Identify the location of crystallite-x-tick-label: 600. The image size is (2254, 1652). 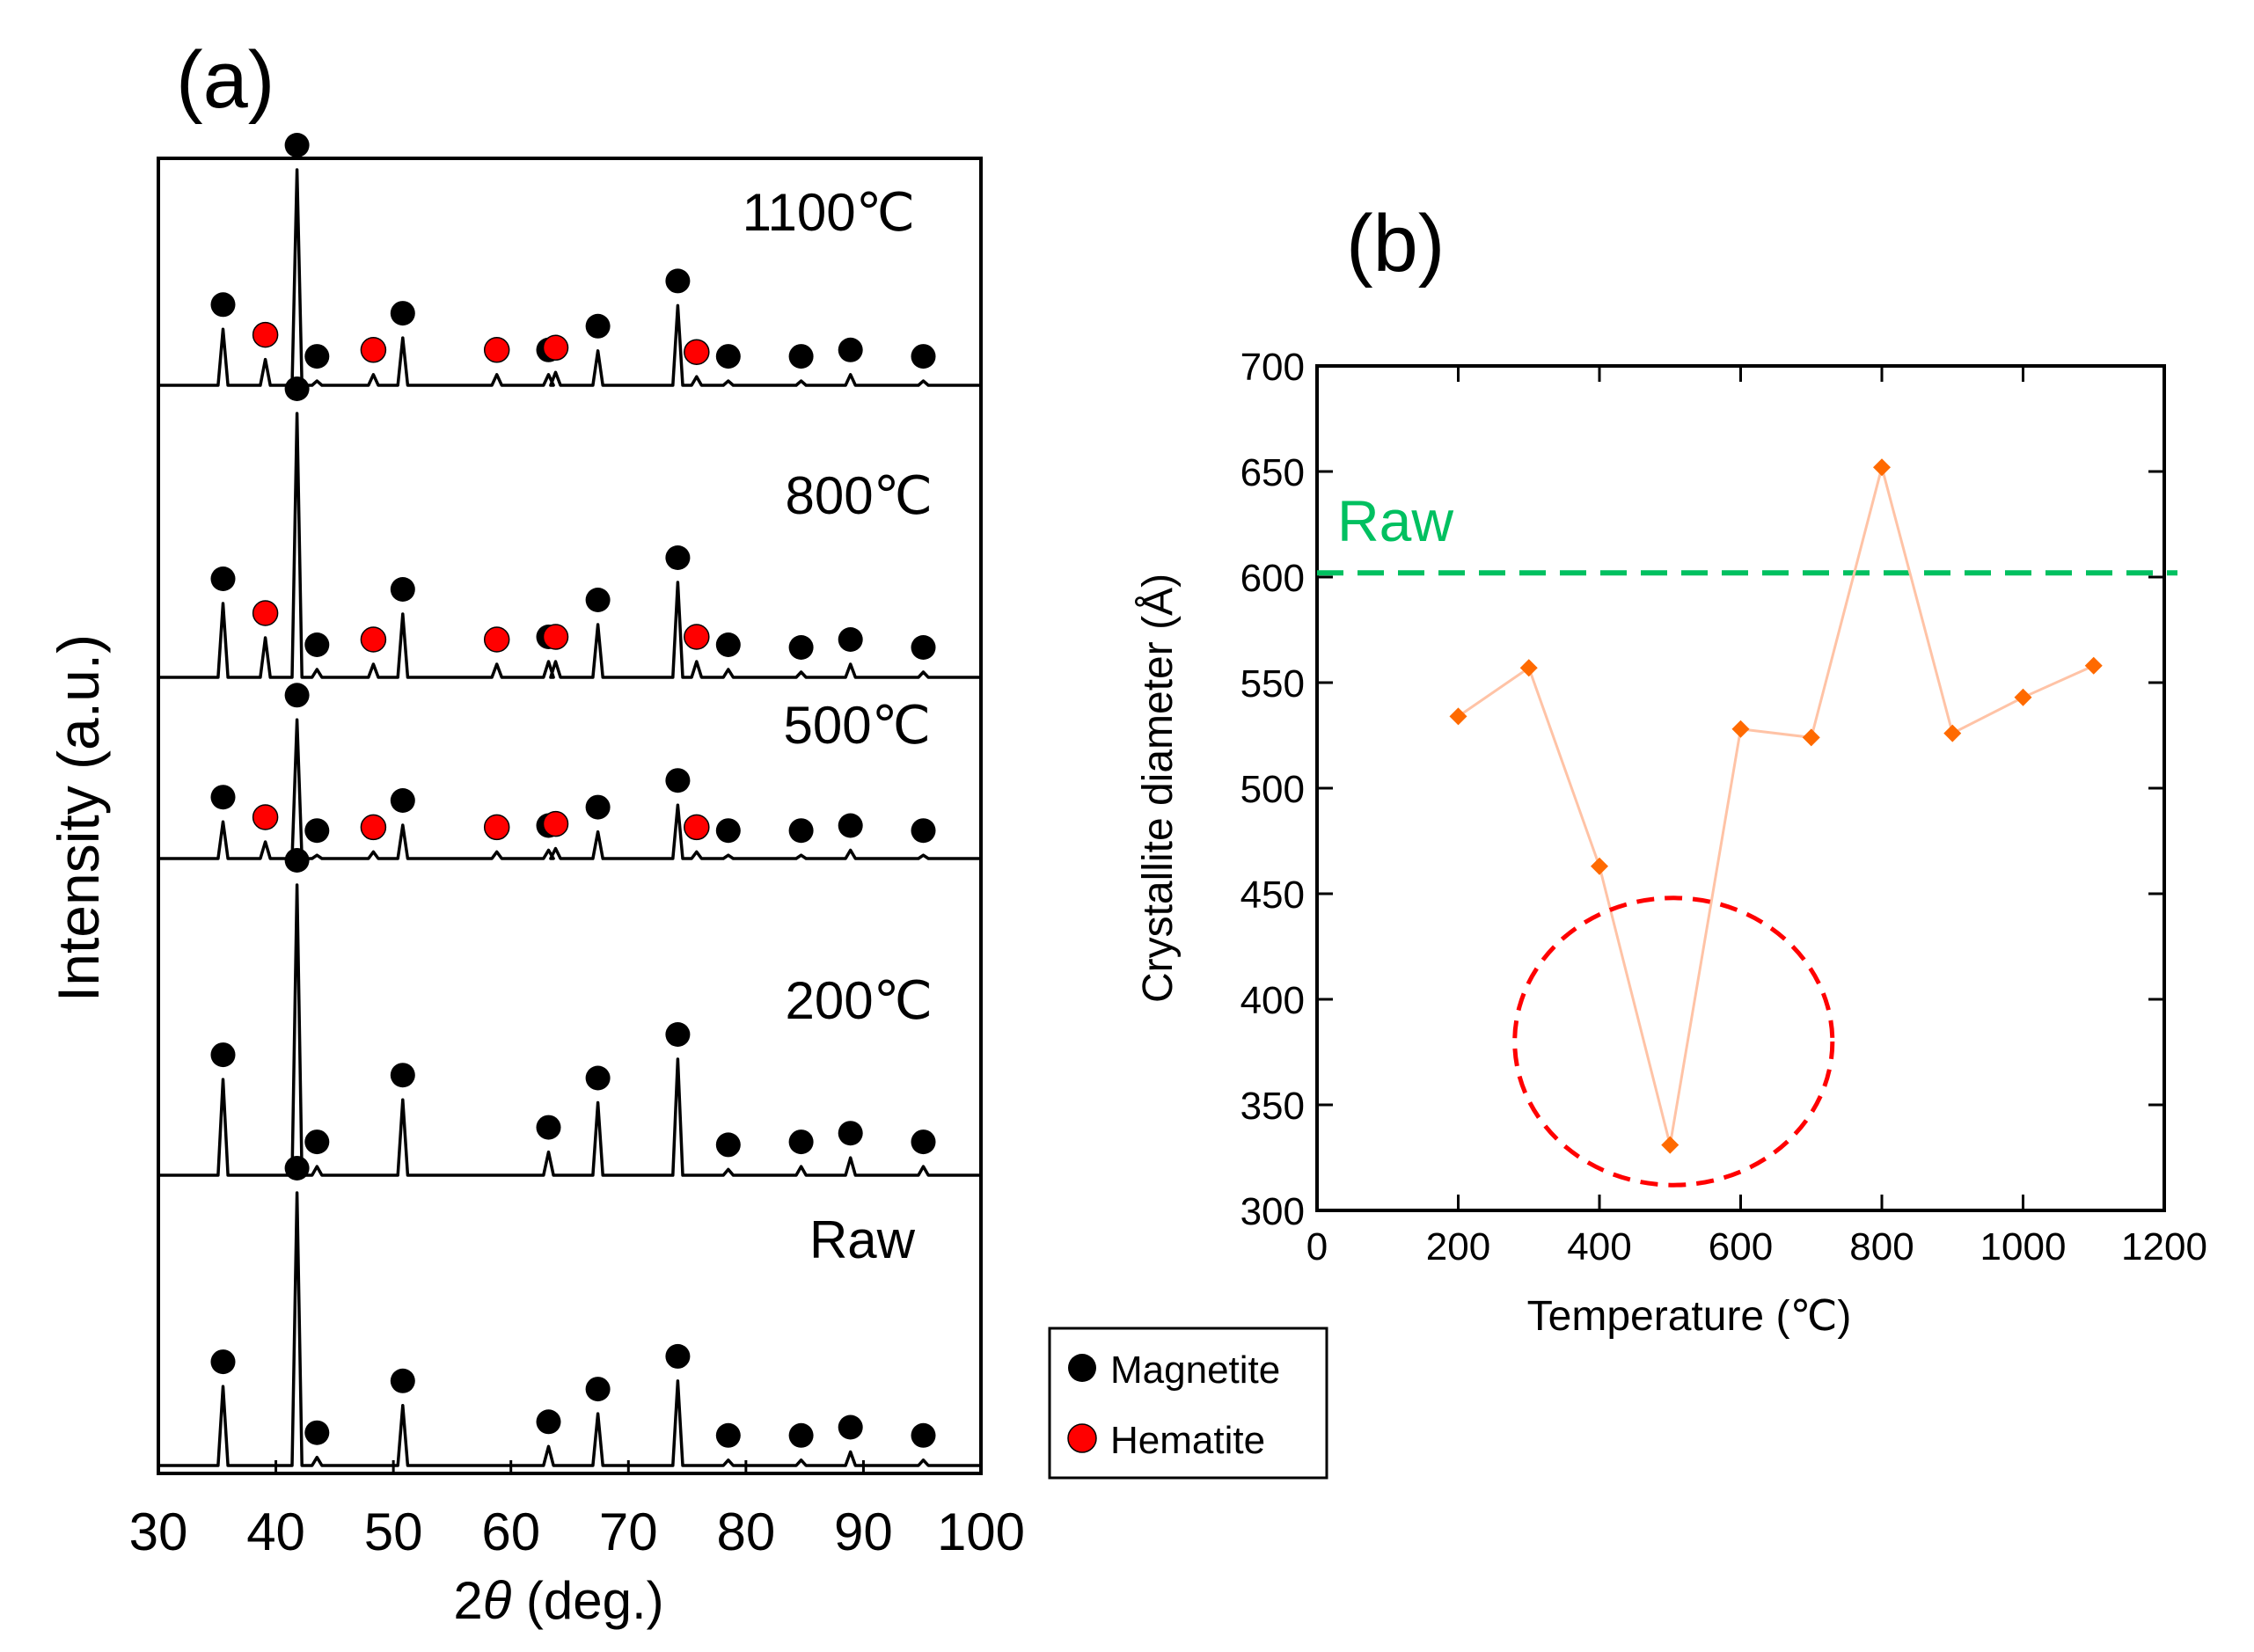
(1741, 1246).